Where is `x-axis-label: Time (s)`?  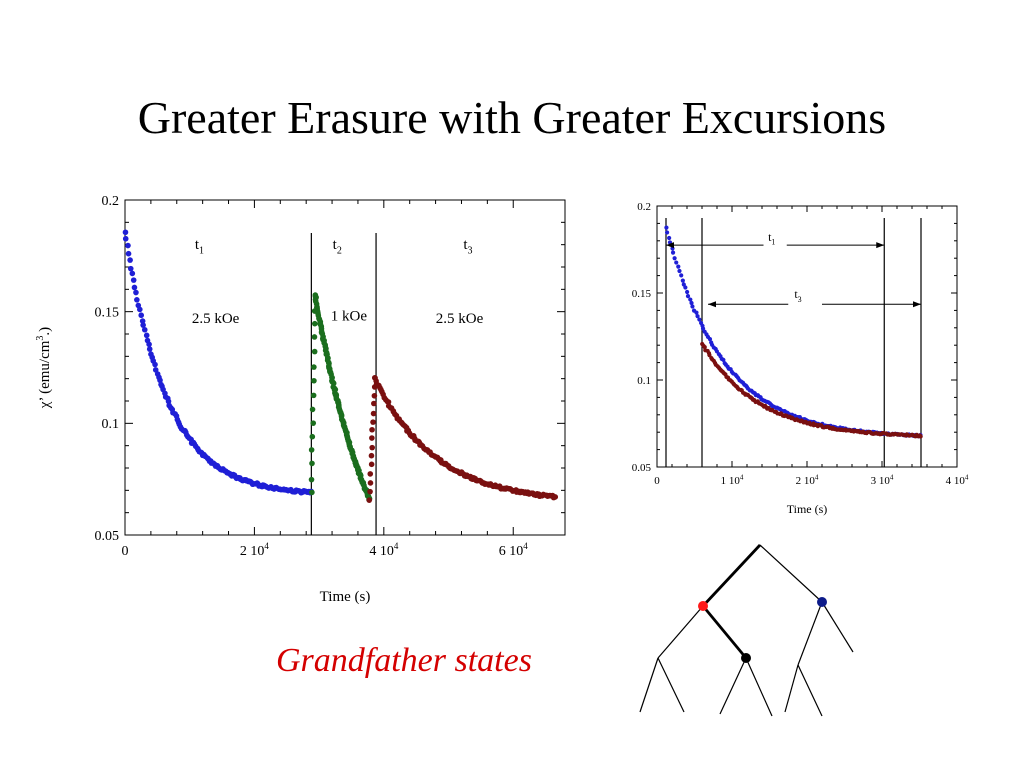 x-axis-label: Time (s) is located at coordinates (345, 597).